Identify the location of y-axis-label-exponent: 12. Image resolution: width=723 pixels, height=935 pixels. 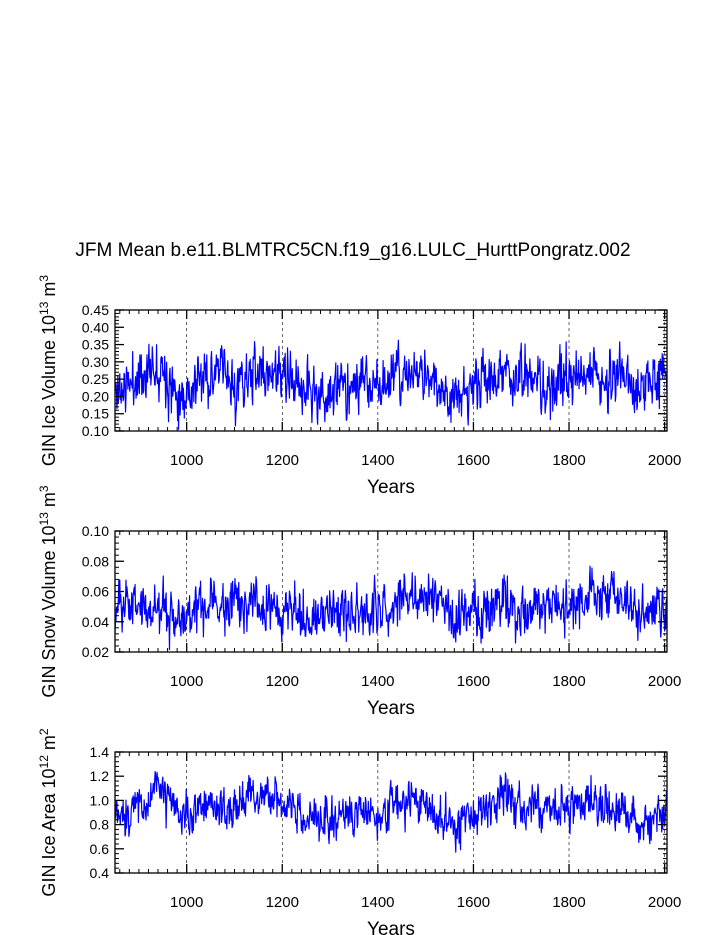
(44, 762).